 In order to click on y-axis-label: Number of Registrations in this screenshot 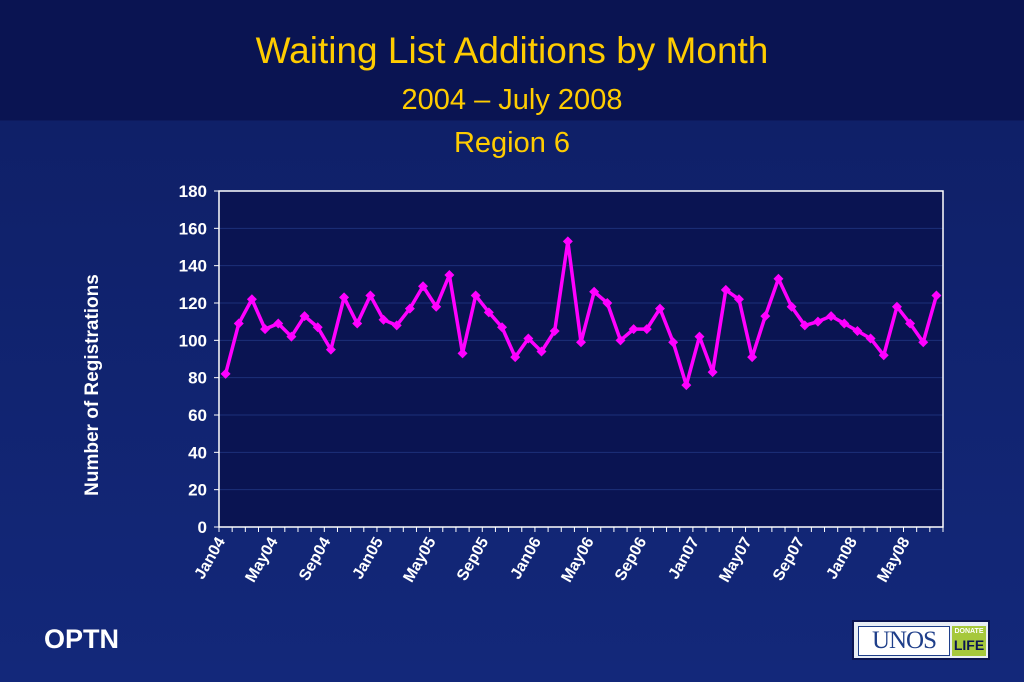, I will do `click(92, 385)`.